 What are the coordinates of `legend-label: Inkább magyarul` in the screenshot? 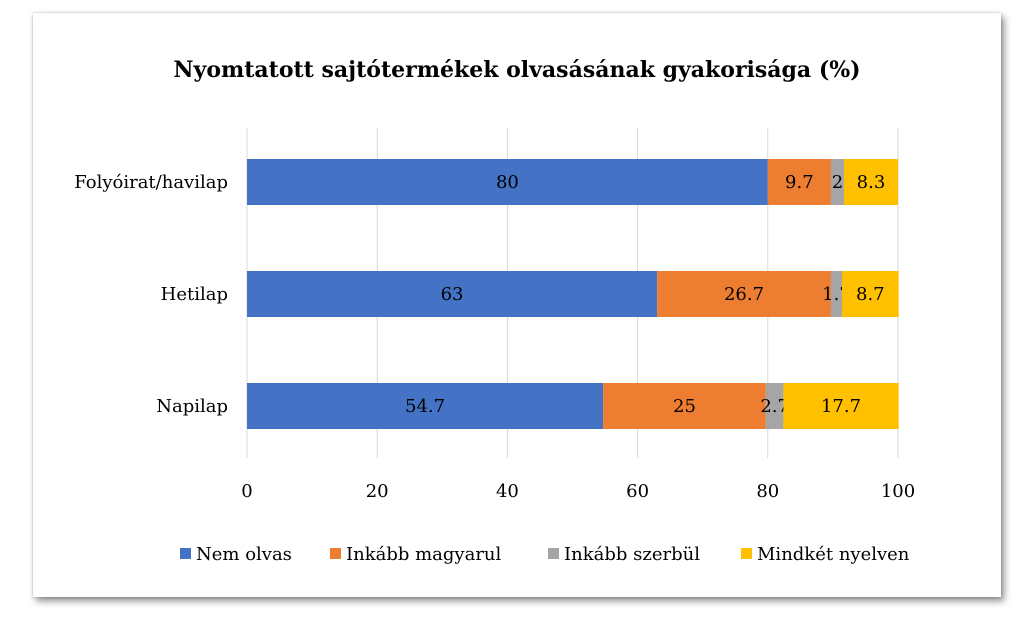 It's located at (424, 554).